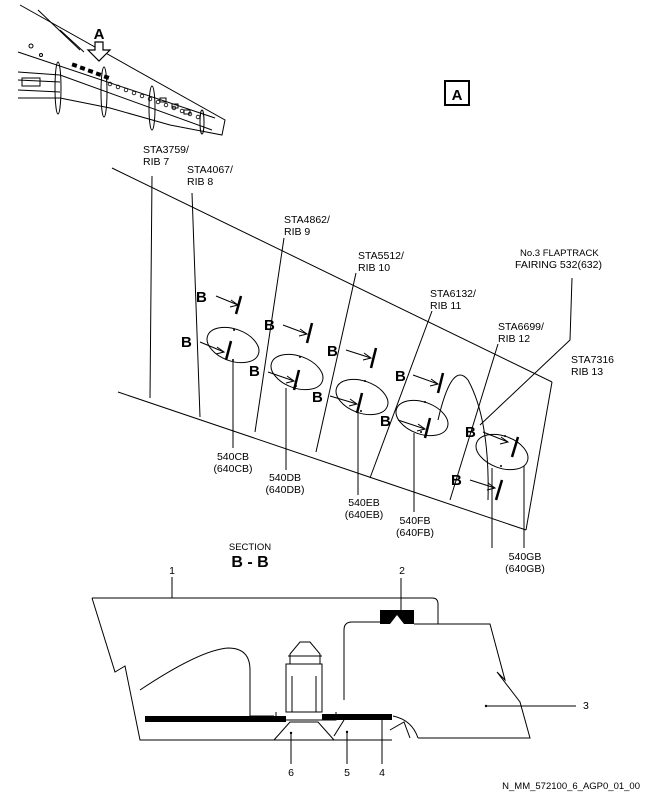  What do you see at coordinates (250, 547) in the screenshot?
I see `section-heading: SECTION` at bounding box center [250, 547].